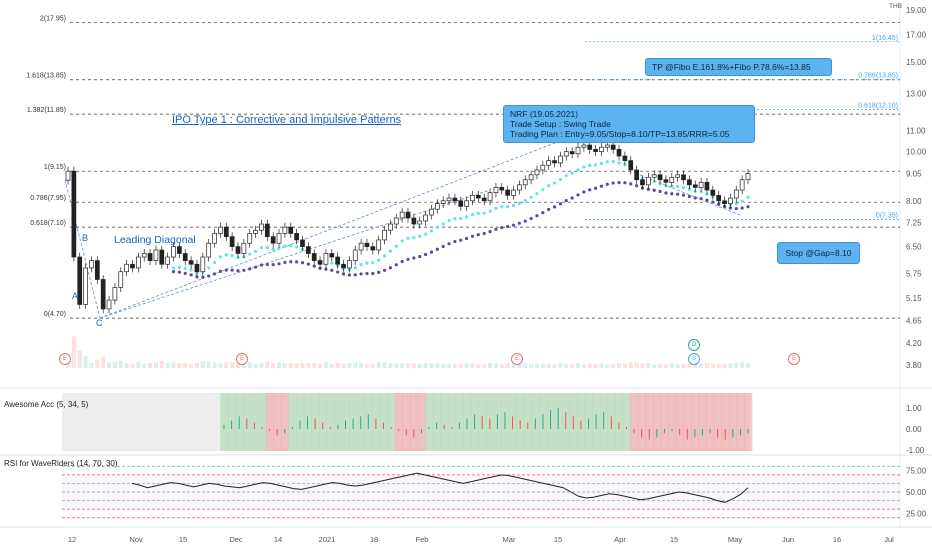  Describe the element at coordinates (914, 320) in the screenshot. I see `price-tick-label: 4.65` at that location.